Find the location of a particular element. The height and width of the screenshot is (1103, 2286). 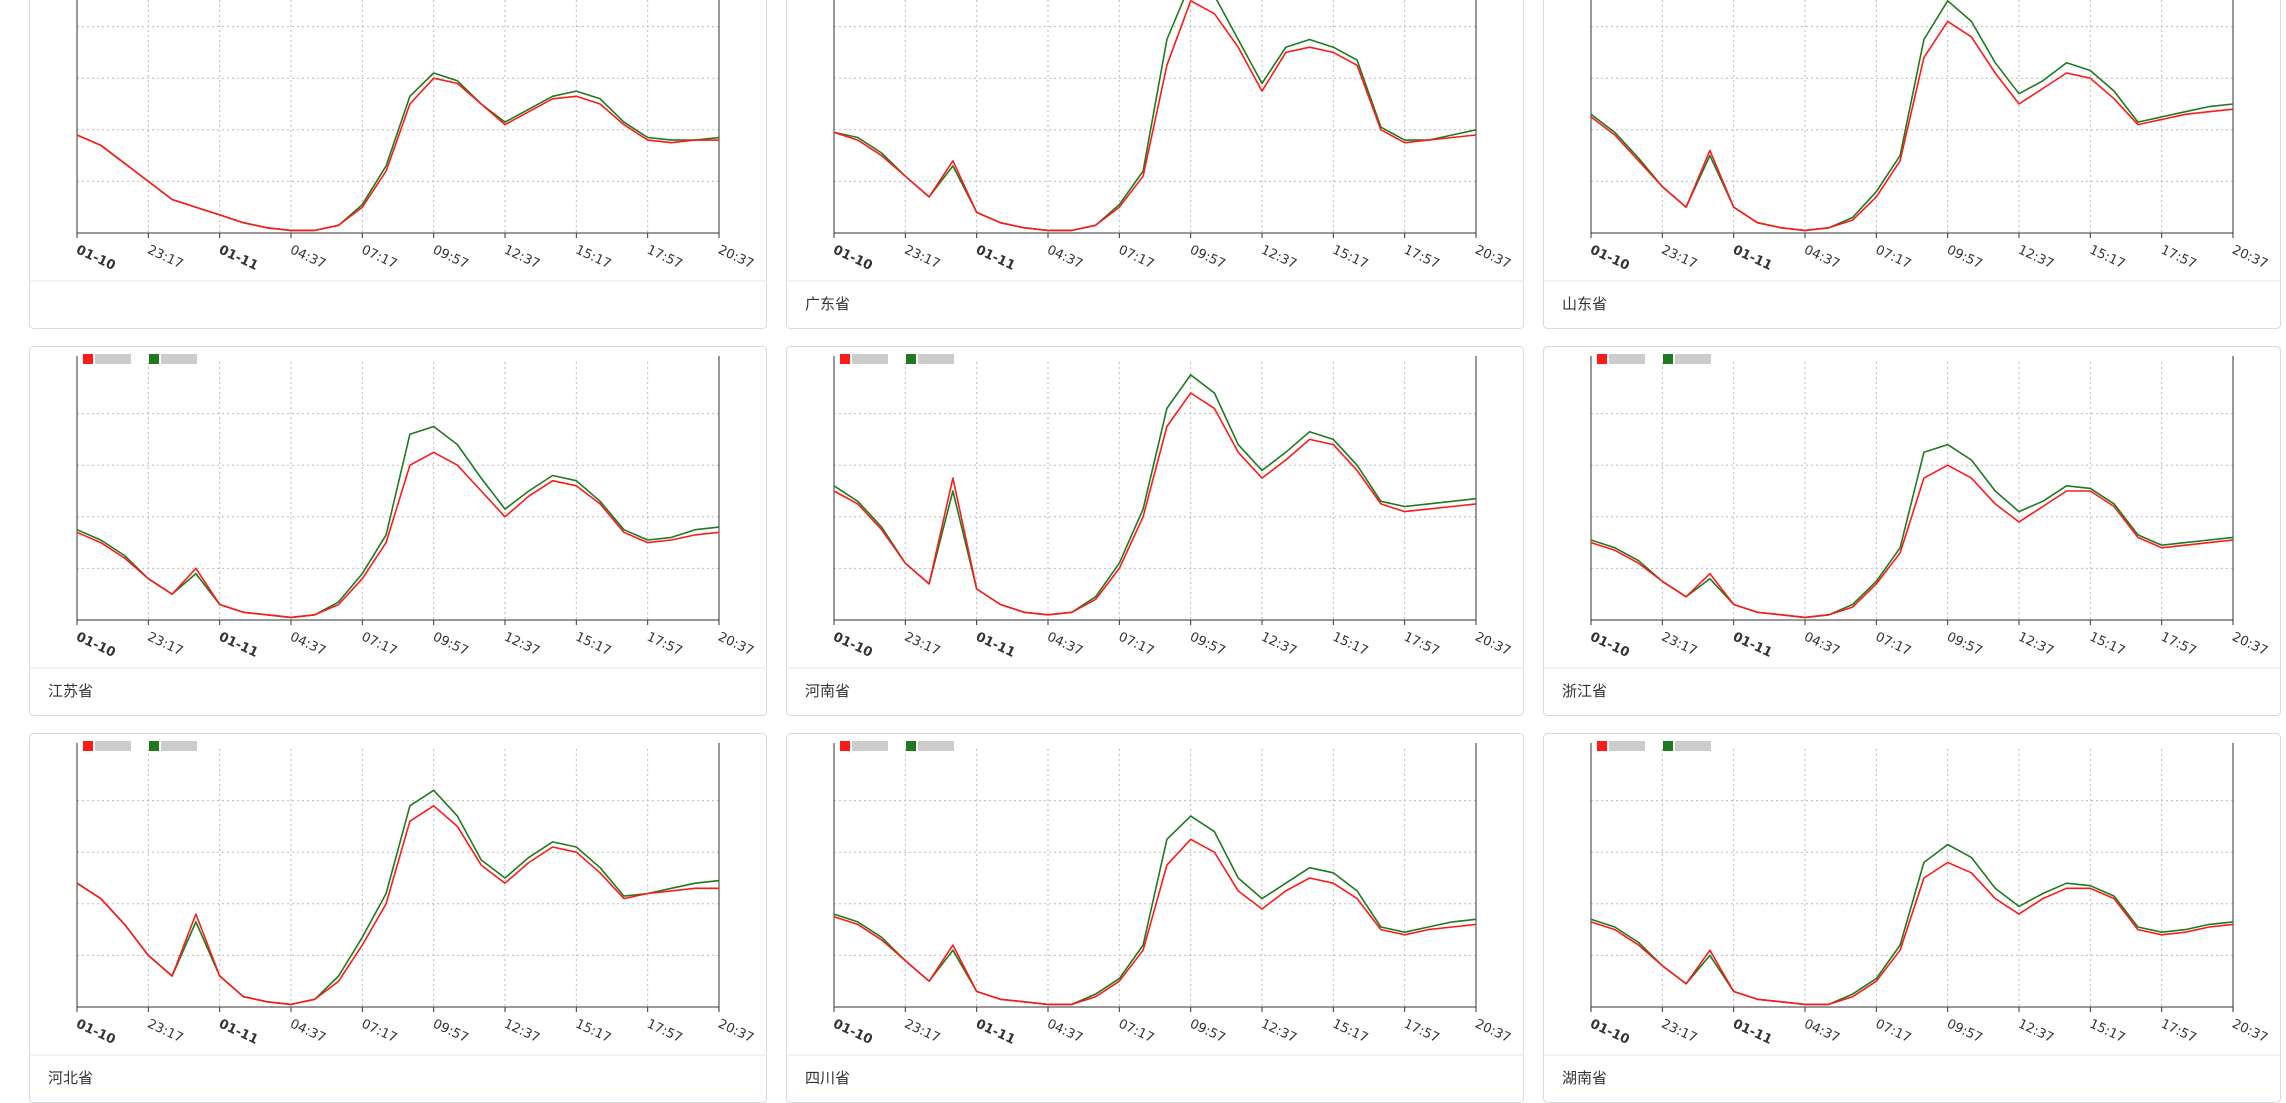

panel-label: 广东省 is located at coordinates (827, 304).